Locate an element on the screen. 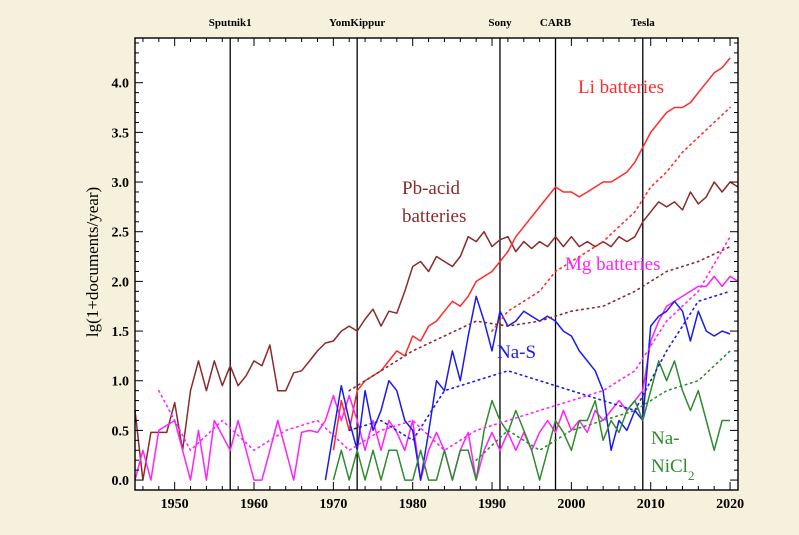  x-tick-label-6: 2010 is located at coordinates (651, 504).